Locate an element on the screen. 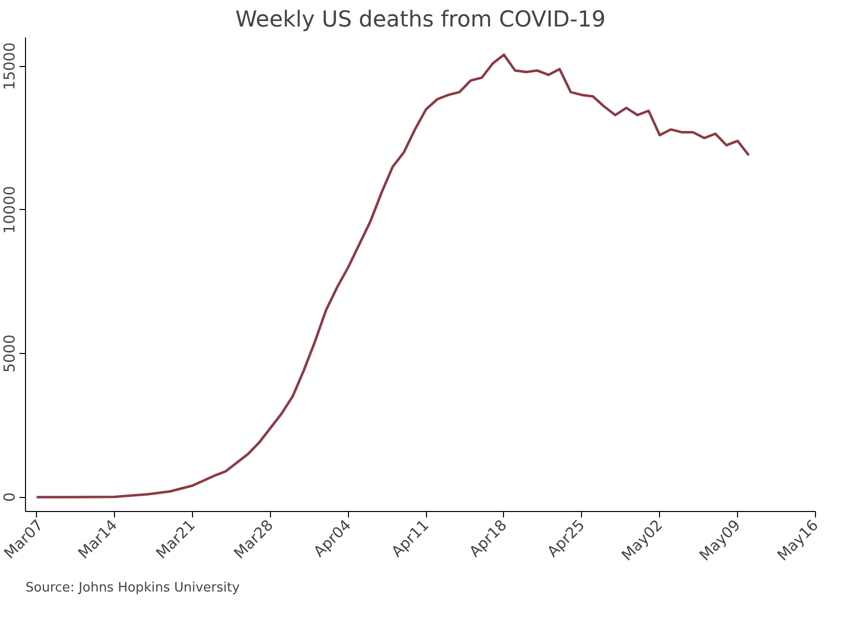  source-note: Source: Johns Hopkins University is located at coordinates (133, 588).